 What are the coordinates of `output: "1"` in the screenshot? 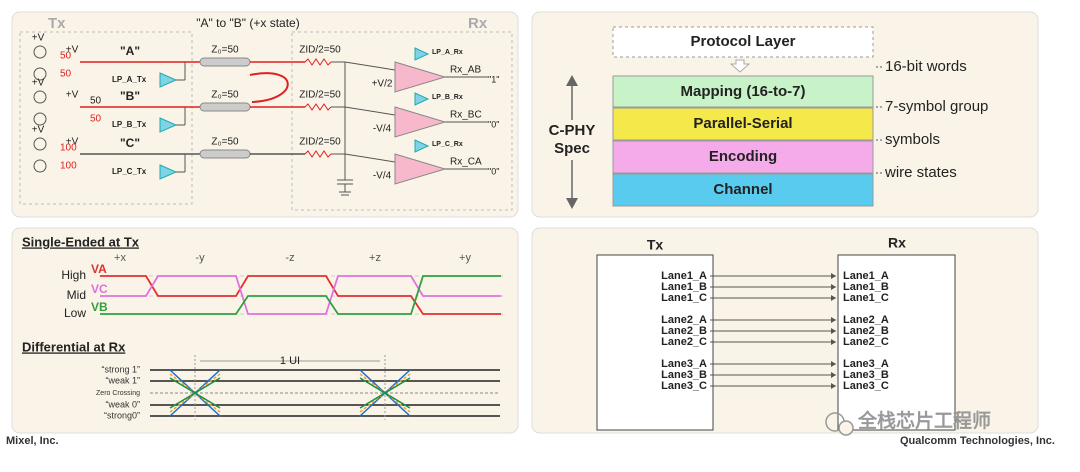 It's located at (493, 79).